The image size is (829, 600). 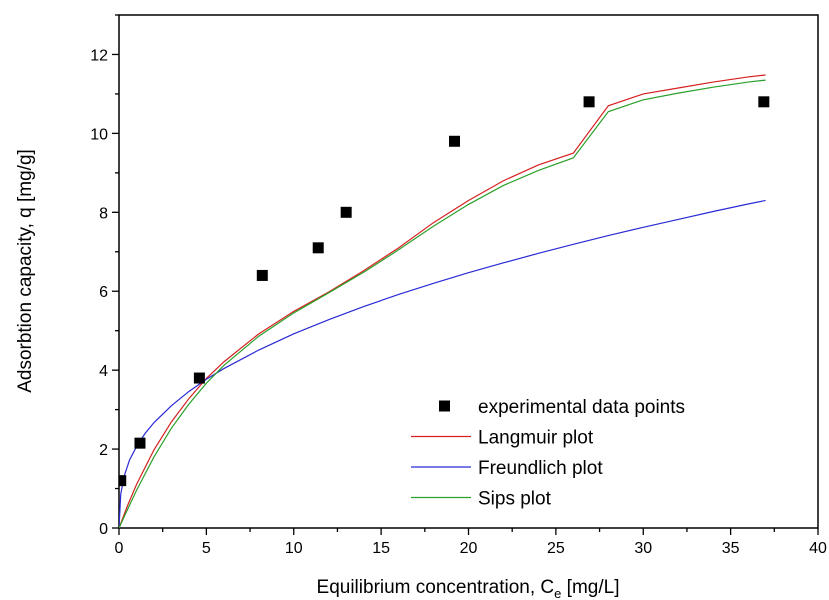 I want to click on x-tick-label: 15, so click(x=381, y=548).